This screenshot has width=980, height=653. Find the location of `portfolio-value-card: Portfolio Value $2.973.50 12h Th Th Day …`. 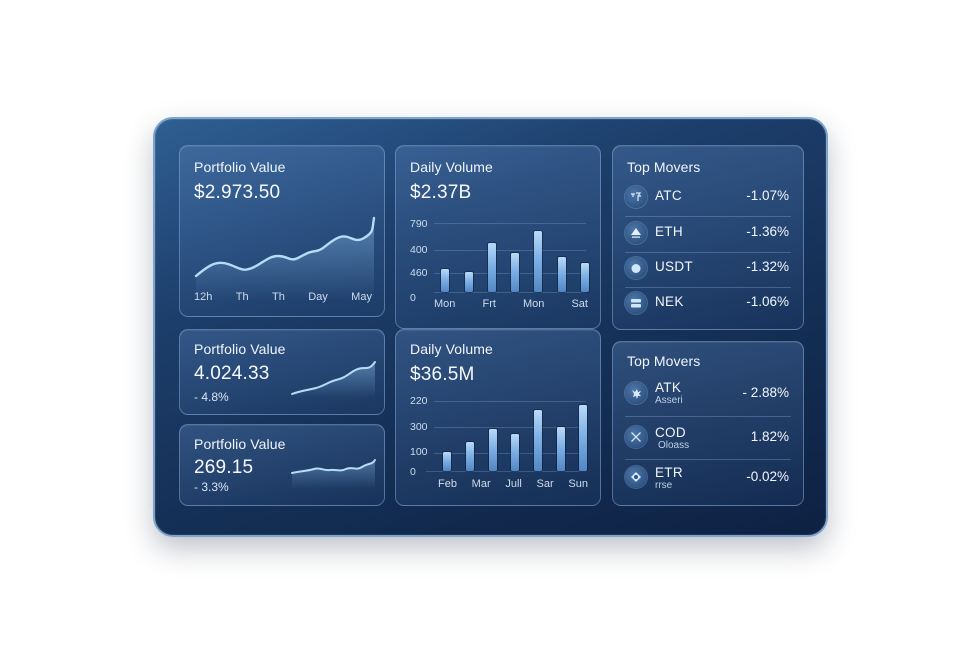

portfolio-value-card: Portfolio Value $2.973.50 12h Th Th Day … is located at coordinates (282, 231).